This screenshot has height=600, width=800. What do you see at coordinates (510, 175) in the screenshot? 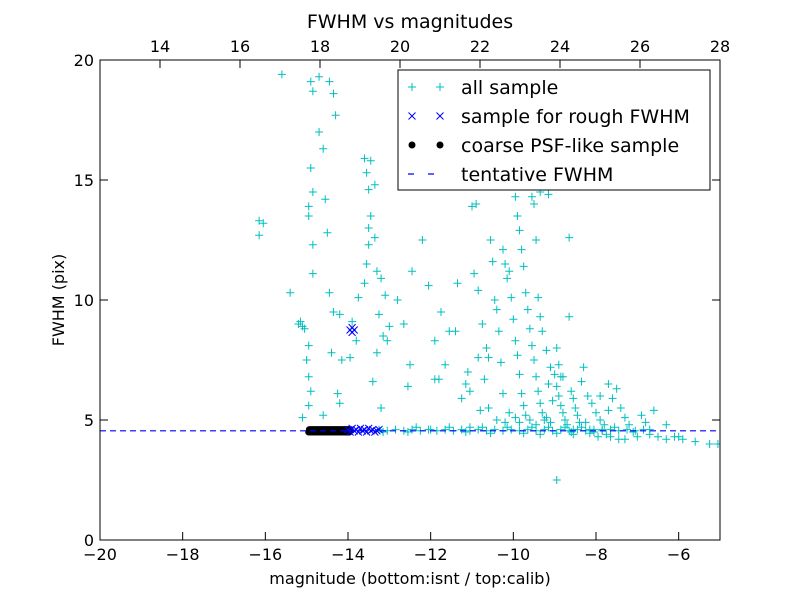
I see `legend-item: tentative FWHM` at bounding box center [510, 175].